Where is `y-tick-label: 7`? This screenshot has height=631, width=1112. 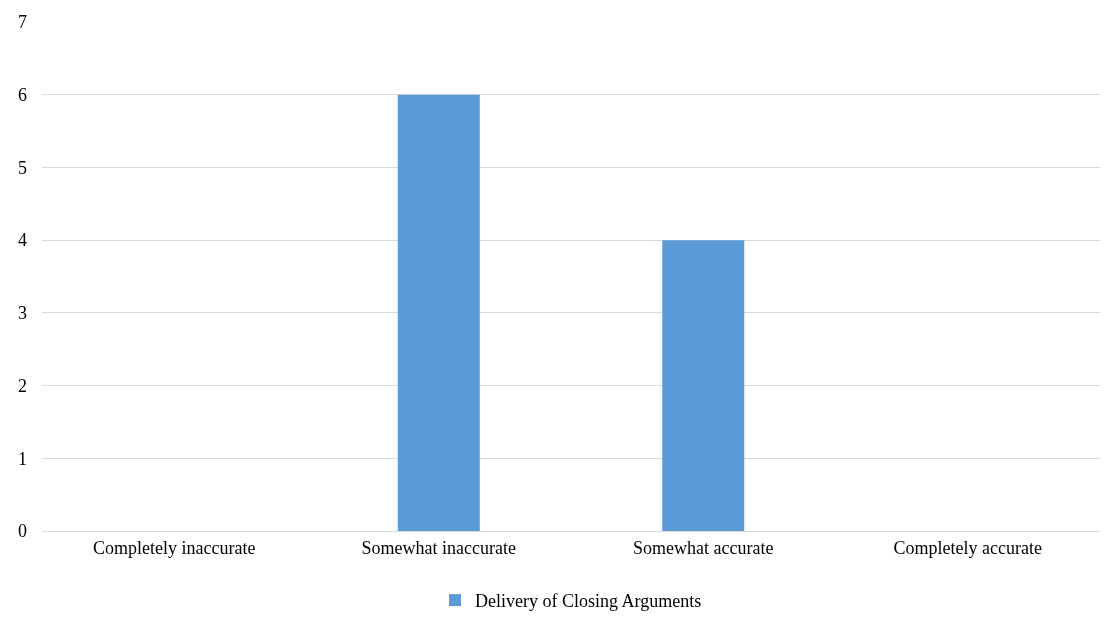 y-tick-label: 7 is located at coordinates (22, 22).